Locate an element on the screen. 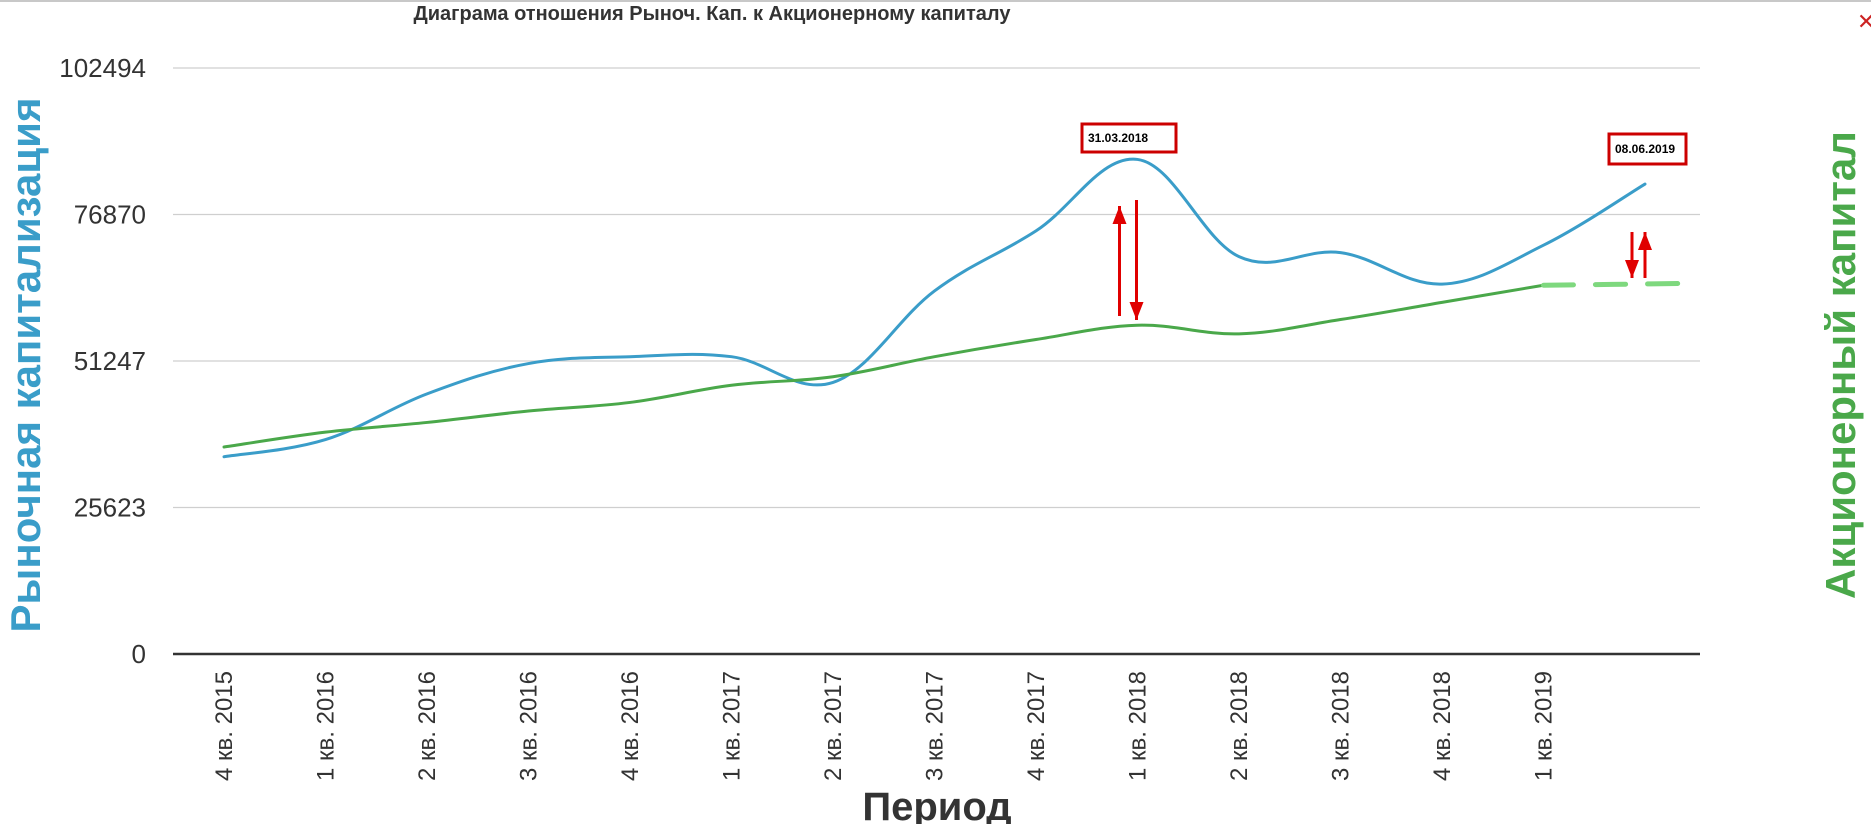  arrows is located at coordinates (1382, 260).